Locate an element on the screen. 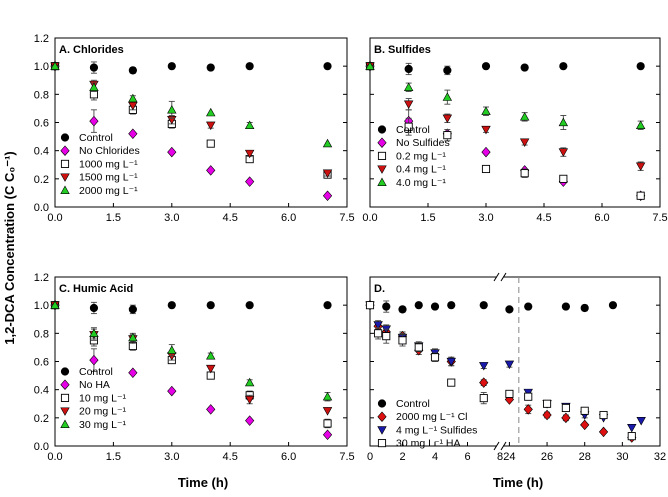  y-tick-label: 0.8 is located at coordinates (41, 95).